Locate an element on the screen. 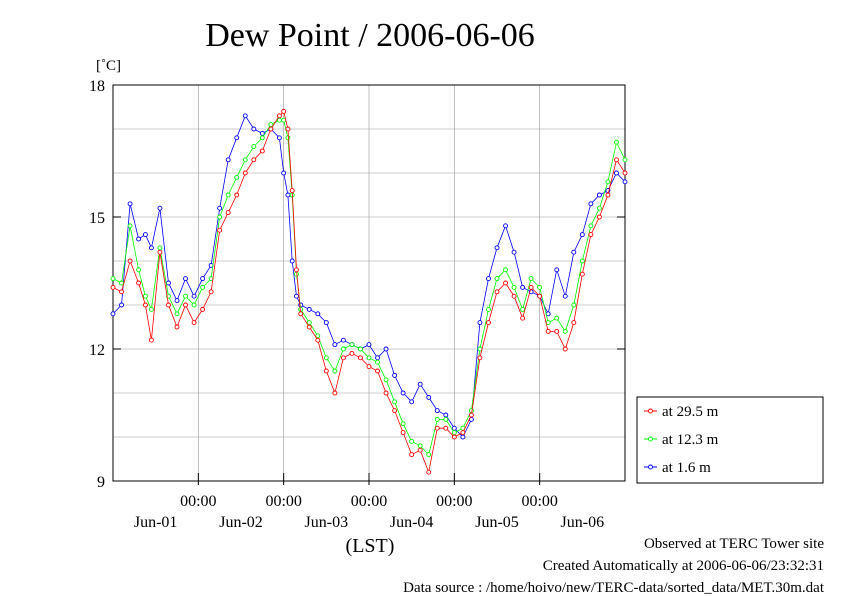 The image size is (842, 597). y-tick-label: 18 is located at coordinates (97, 86).